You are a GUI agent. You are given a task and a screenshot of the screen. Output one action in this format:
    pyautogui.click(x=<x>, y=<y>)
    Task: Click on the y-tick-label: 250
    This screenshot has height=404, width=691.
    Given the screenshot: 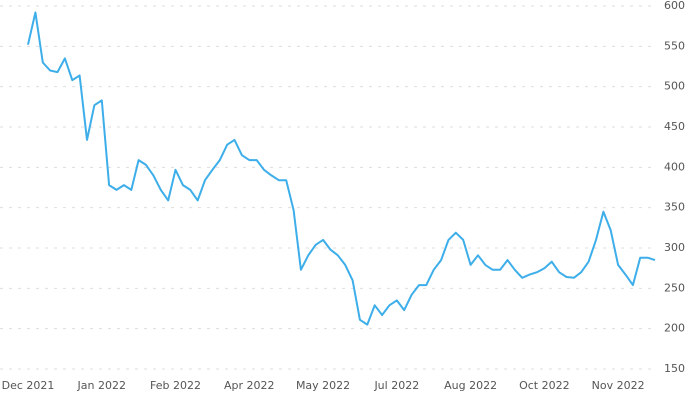 What is the action you would take?
    pyautogui.click(x=674, y=287)
    